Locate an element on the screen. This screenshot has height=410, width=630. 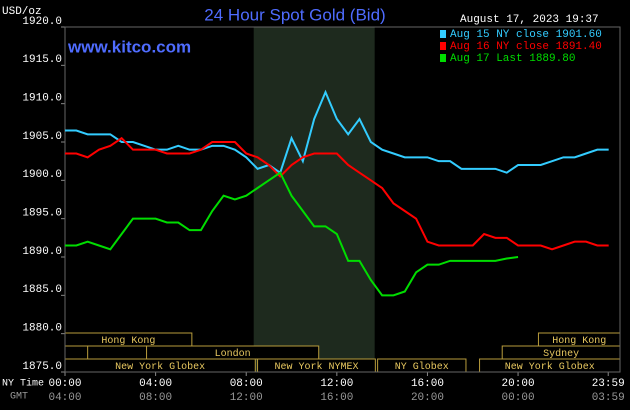
y-tick-label: 1890.0 is located at coordinates (42, 252).